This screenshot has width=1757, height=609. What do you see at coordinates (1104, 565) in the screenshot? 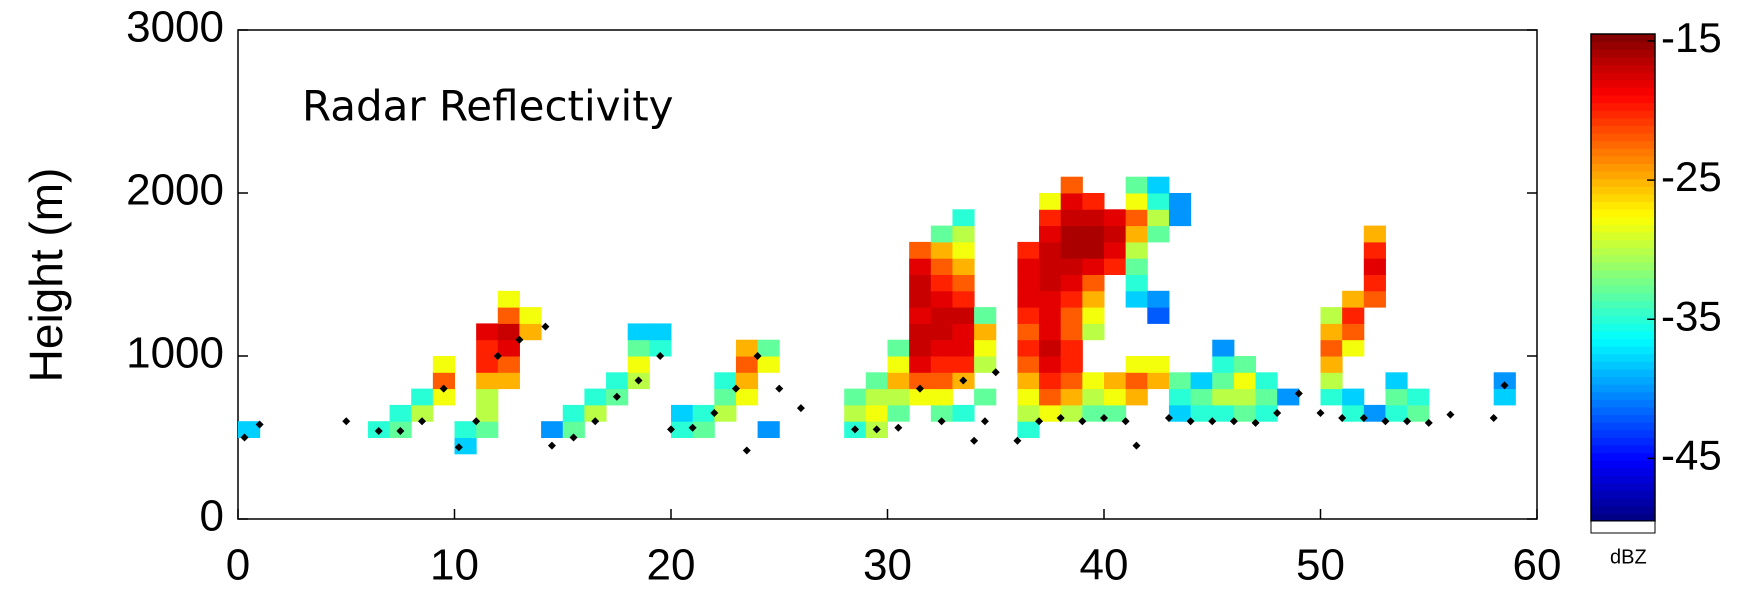
I see `x-tick-label: 40` at bounding box center [1104, 565].